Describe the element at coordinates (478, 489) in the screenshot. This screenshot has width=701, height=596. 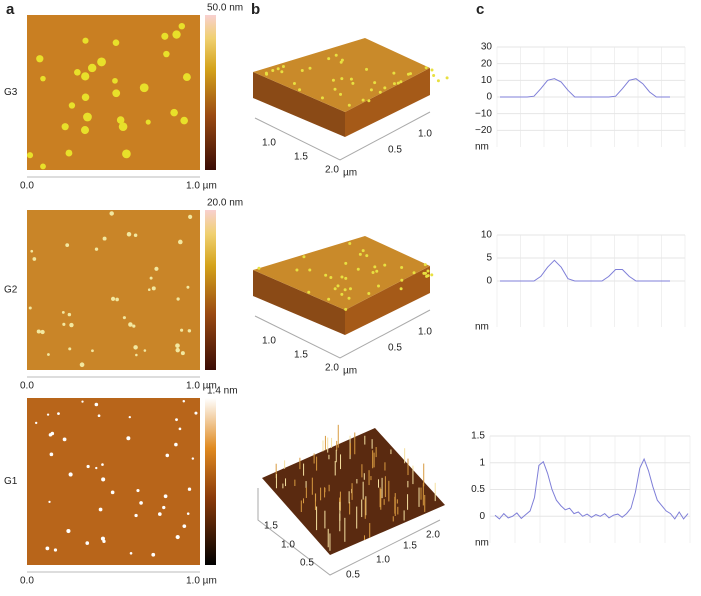
I see `y-tick-label: 0.5` at that location.